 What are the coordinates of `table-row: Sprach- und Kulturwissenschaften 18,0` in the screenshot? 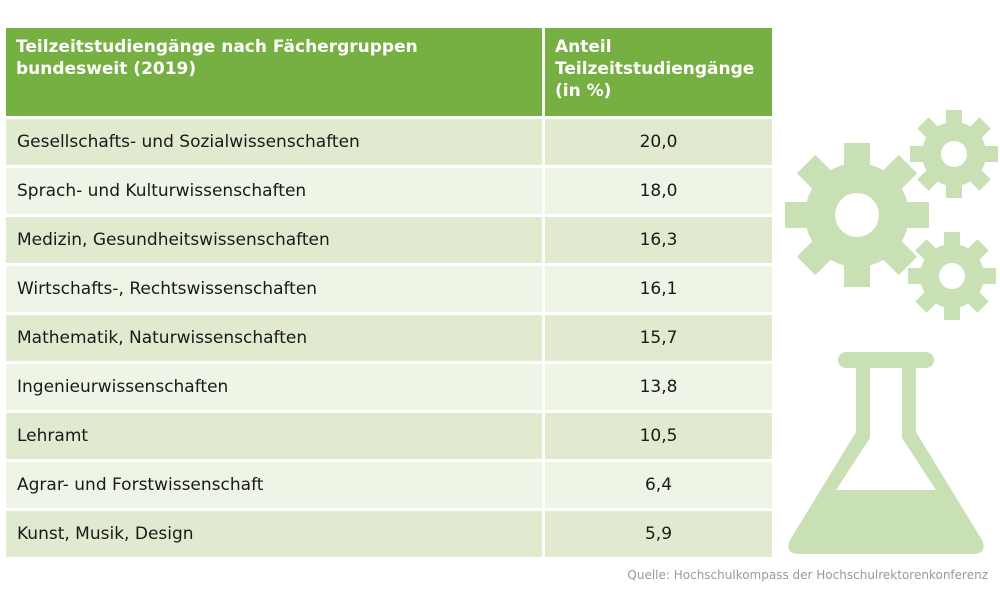 It's located at (389, 191).